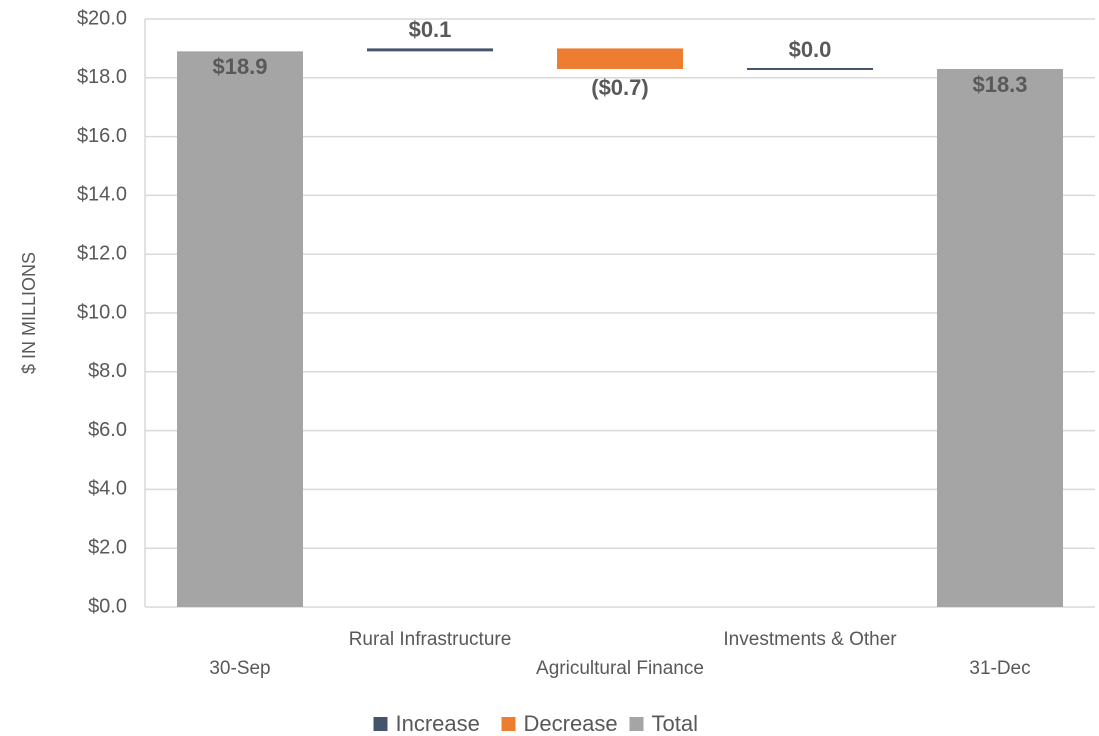 This screenshot has width=1099, height=736. I want to click on x-tick-label: Agricultural Finance, so click(620, 668).